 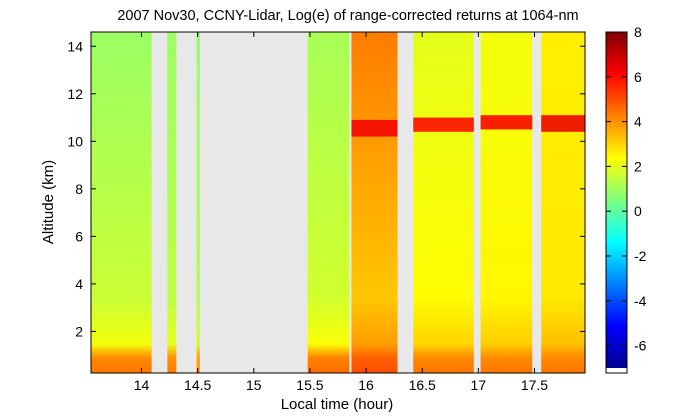 I want to click on x-tick-label: 15, so click(x=254, y=385).